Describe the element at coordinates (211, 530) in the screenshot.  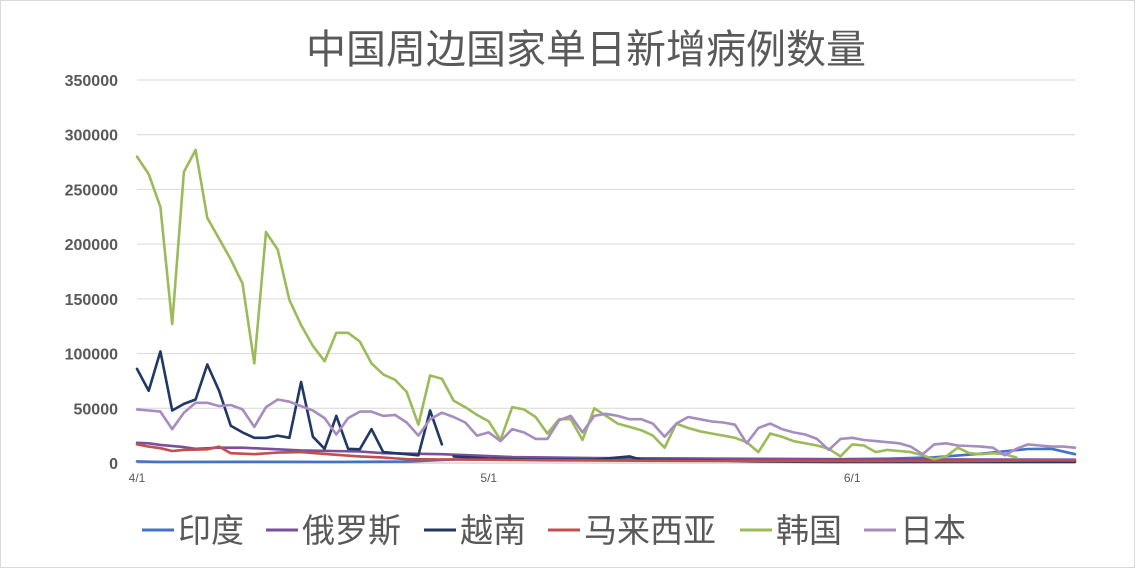
I see `legend-label: 印度` at that location.